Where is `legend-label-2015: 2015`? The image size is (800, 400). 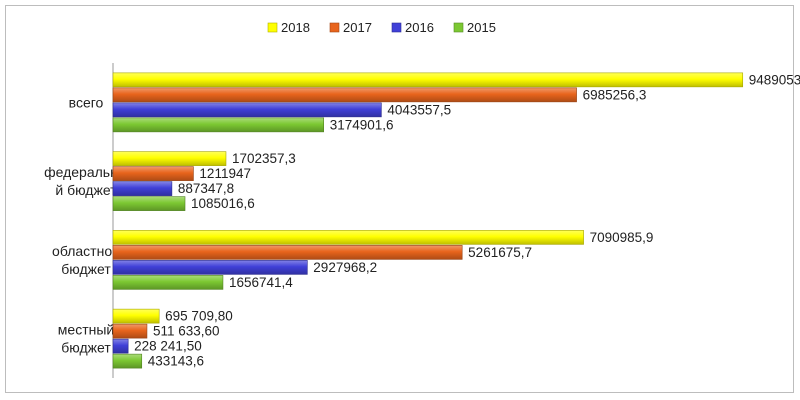 legend-label-2015: 2015 is located at coordinates (481, 27).